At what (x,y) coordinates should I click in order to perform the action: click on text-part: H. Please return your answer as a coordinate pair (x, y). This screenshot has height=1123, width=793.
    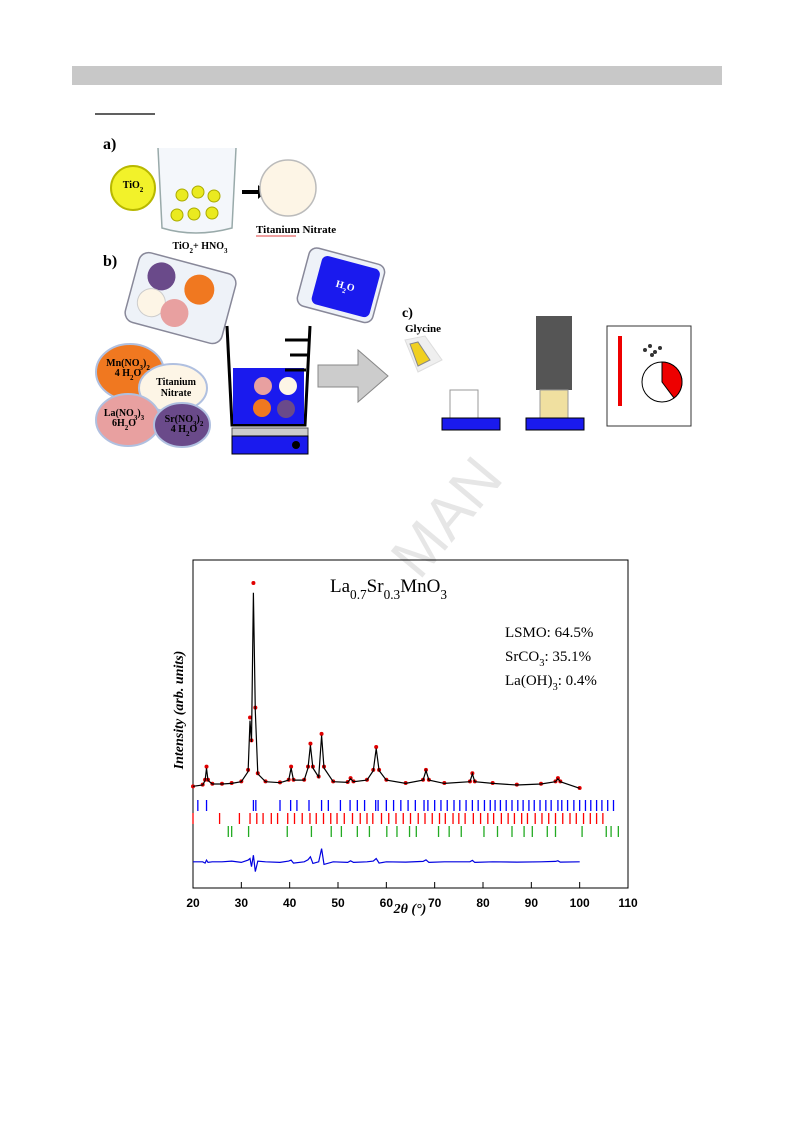
    Looking at the image, I should click on (339, 285).